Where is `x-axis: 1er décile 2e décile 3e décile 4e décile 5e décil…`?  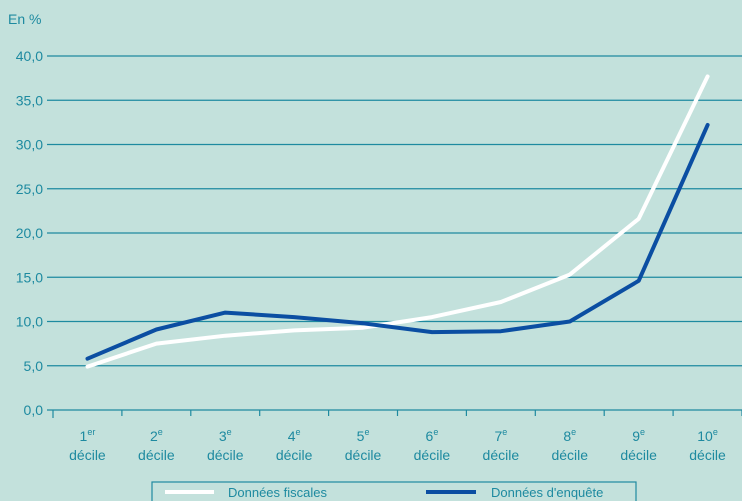 x-axis: 1er décile 2e décile 3e décile 4e décile 5e décil… is located at coordinates (397, 436).